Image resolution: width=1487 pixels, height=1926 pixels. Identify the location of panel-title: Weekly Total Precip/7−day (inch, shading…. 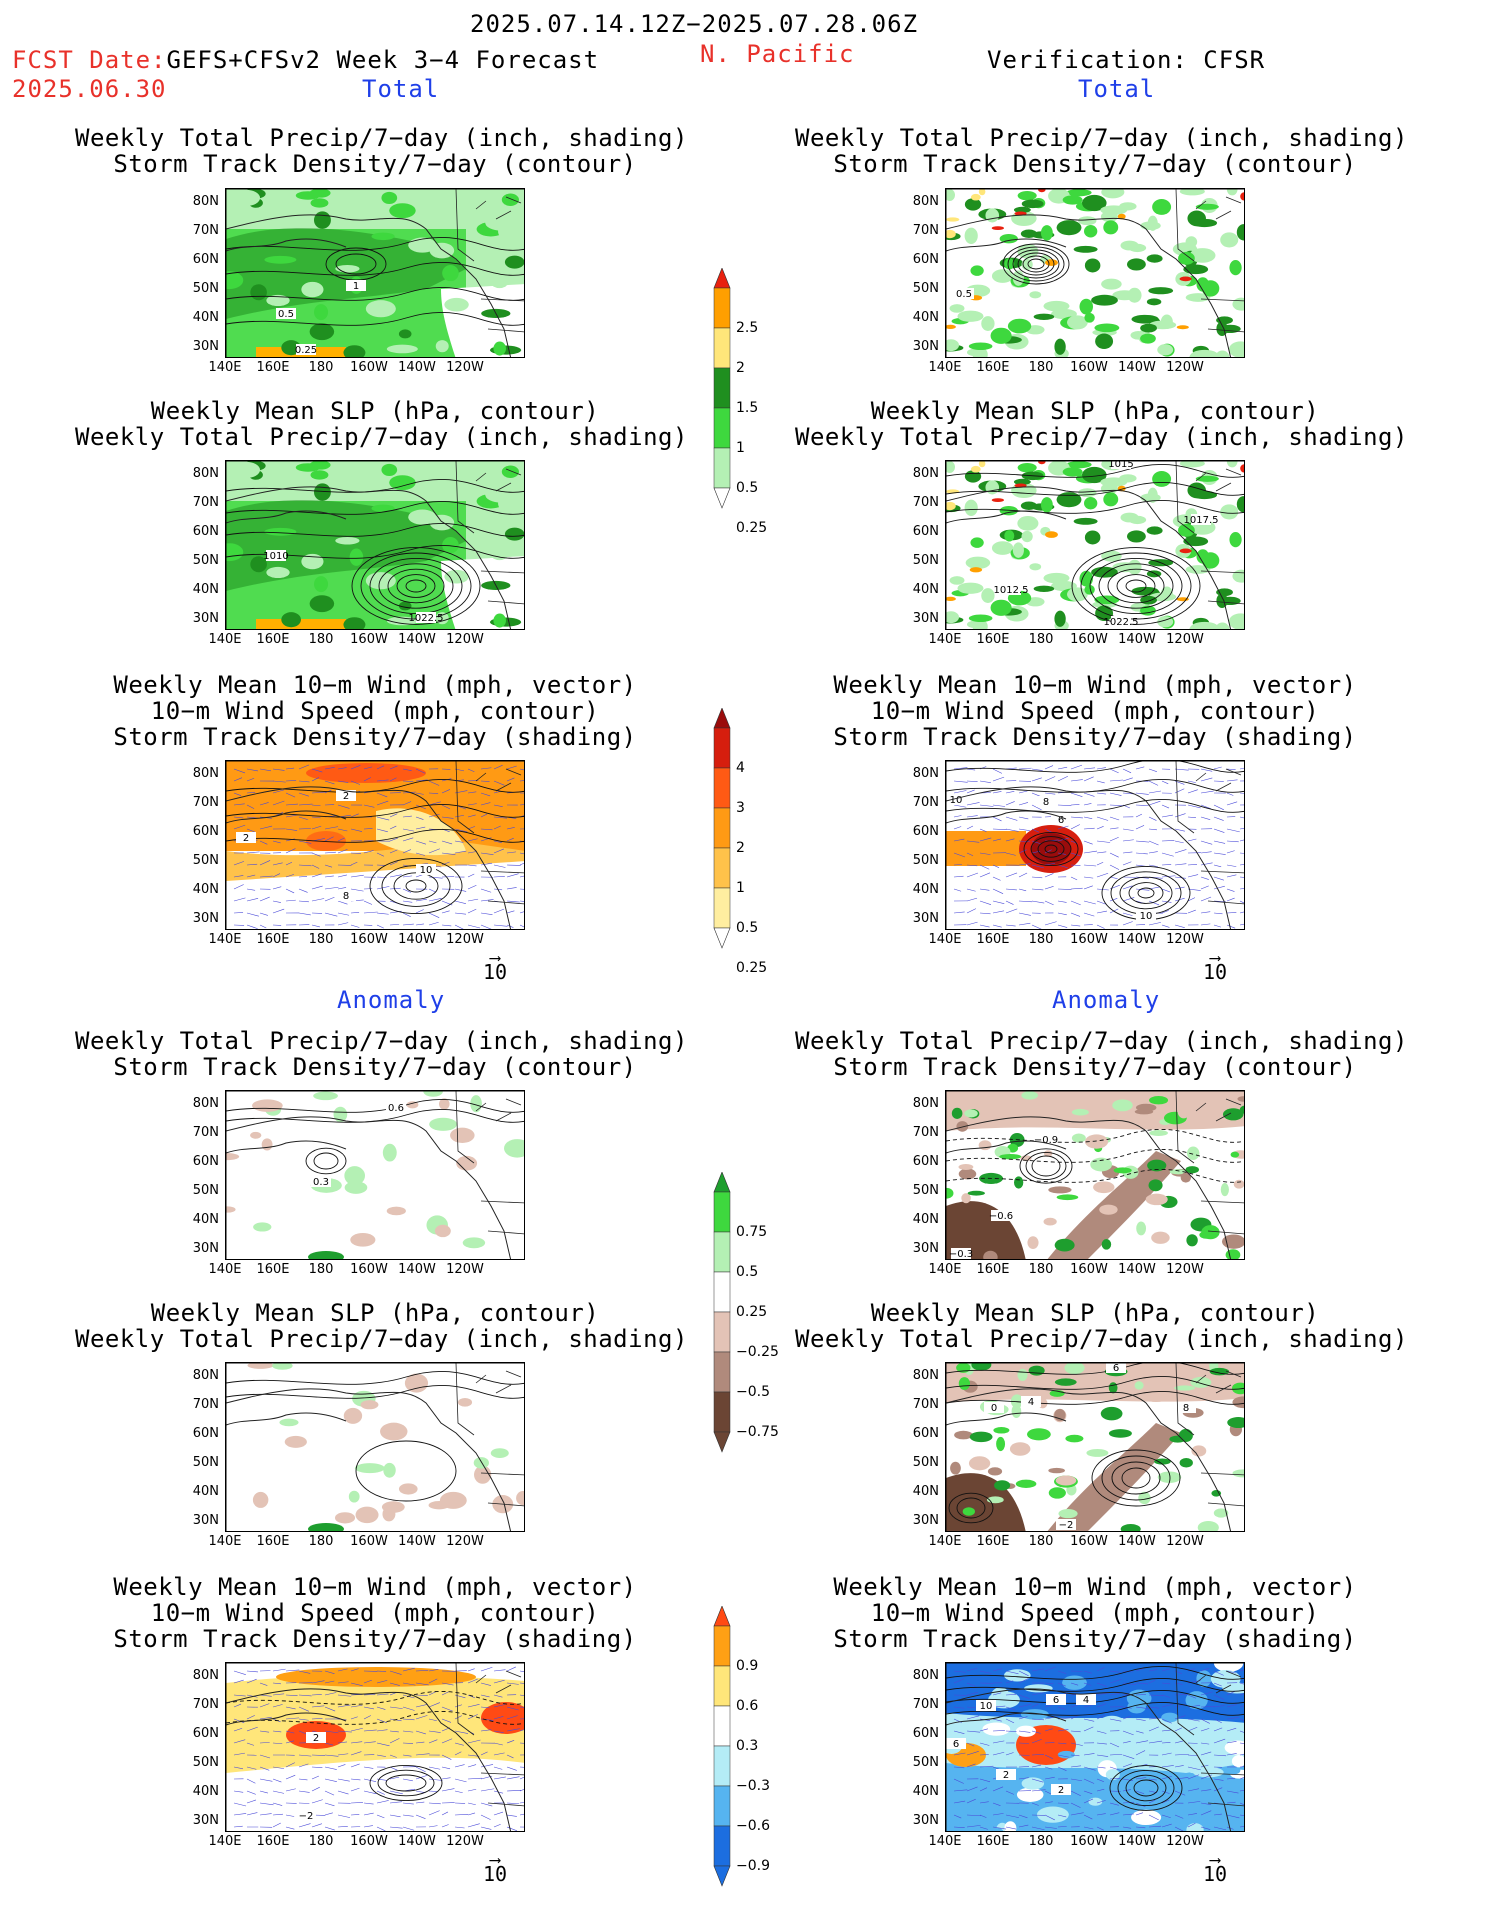
(1095, 151).